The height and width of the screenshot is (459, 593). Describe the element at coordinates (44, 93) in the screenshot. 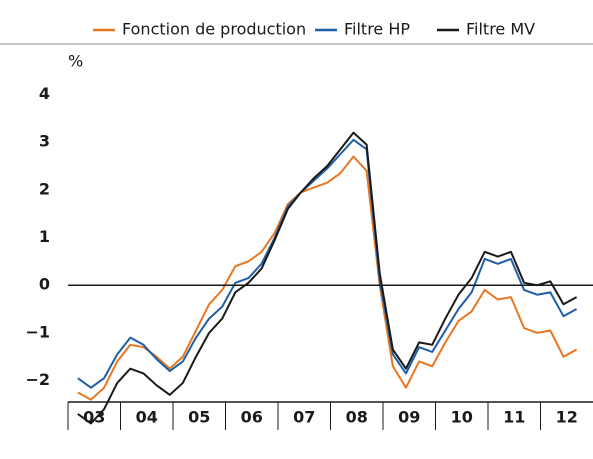

I see `y-tick-label: 4` at that location.